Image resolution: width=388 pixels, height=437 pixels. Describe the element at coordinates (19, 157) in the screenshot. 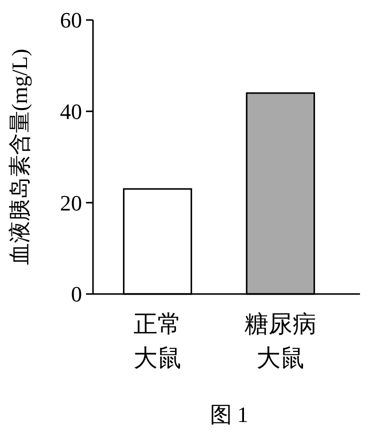

I see `y-axis-title: 血液胰岛素含量(mg/L)` at that location.